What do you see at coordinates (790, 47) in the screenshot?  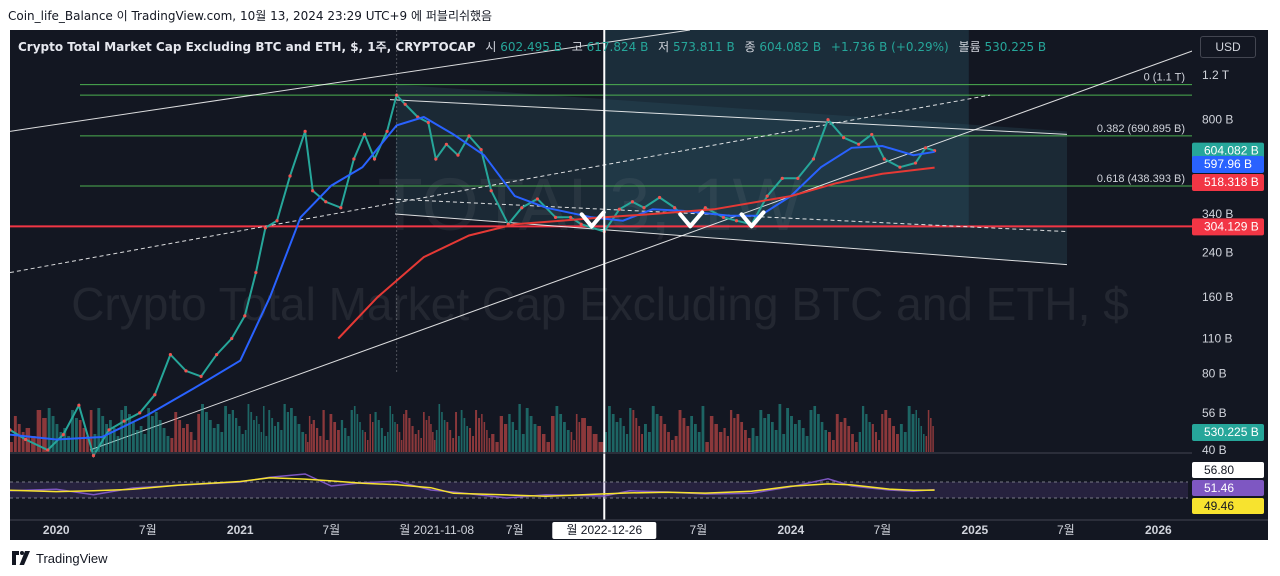 I see `close-value: 604.082 B` at bounding box center [790, 47].